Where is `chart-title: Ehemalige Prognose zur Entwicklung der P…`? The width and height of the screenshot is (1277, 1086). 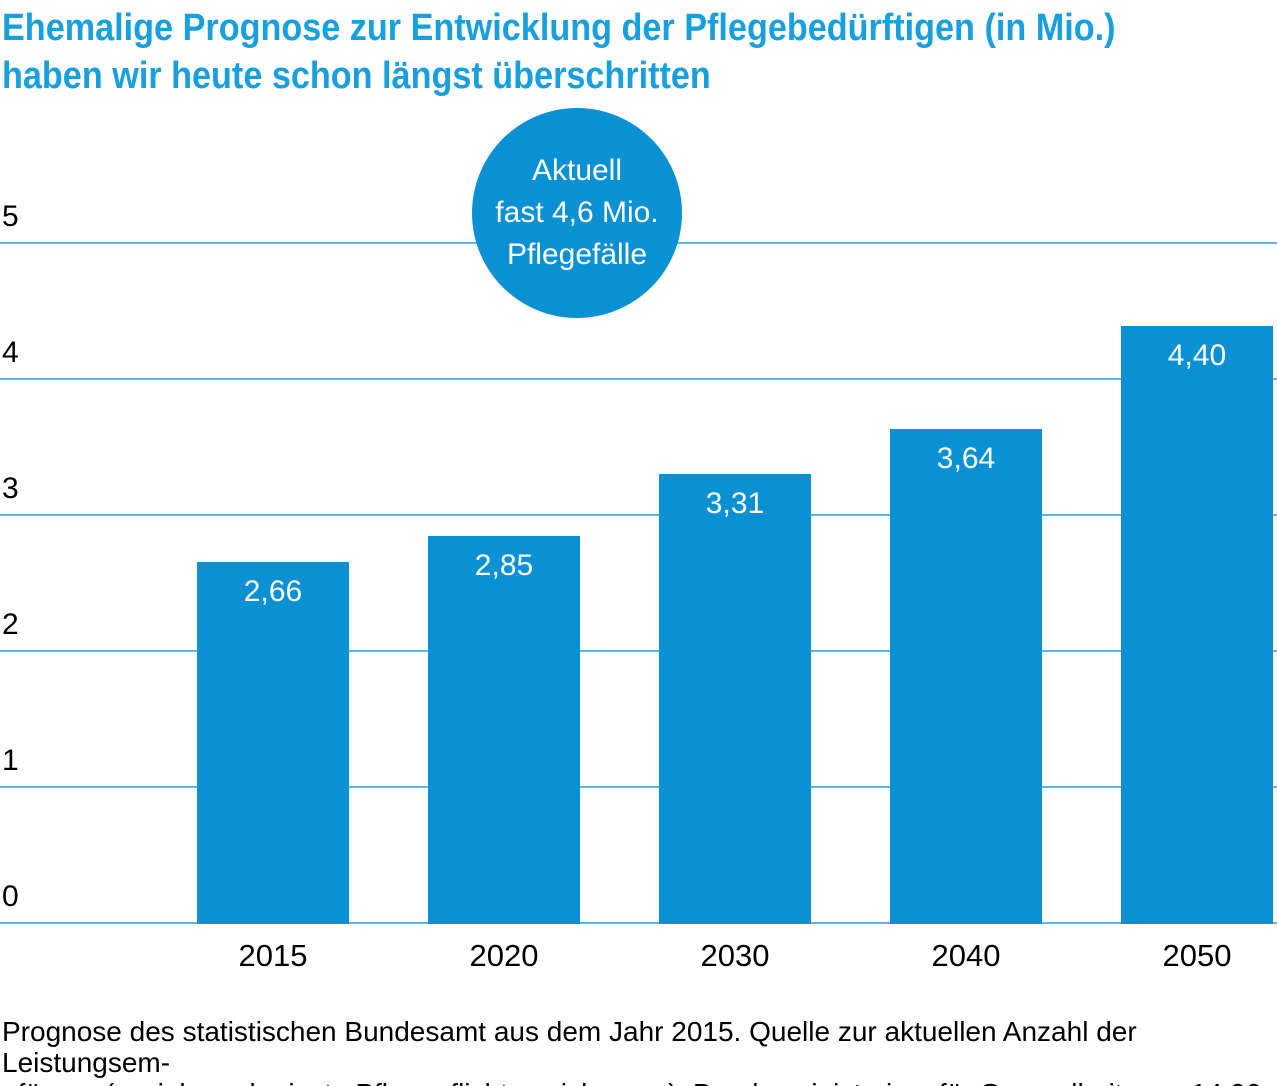
chart-title: Ehemalige Prognose zur Entwicklung der P… is located at coordinates (632, 52).